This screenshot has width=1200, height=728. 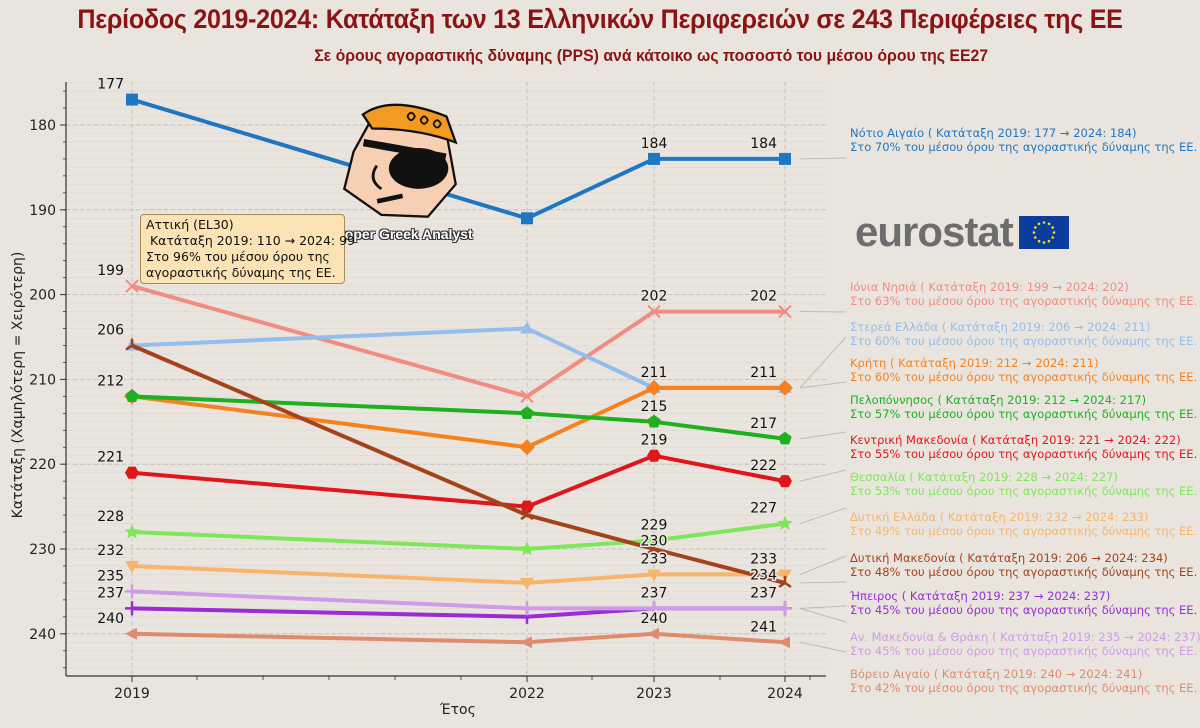 What do you see at coordinates (401, 234) in the screenshot?
I see `mascot-label: Proper Greek Analyst` at bounding box center [401, 234].